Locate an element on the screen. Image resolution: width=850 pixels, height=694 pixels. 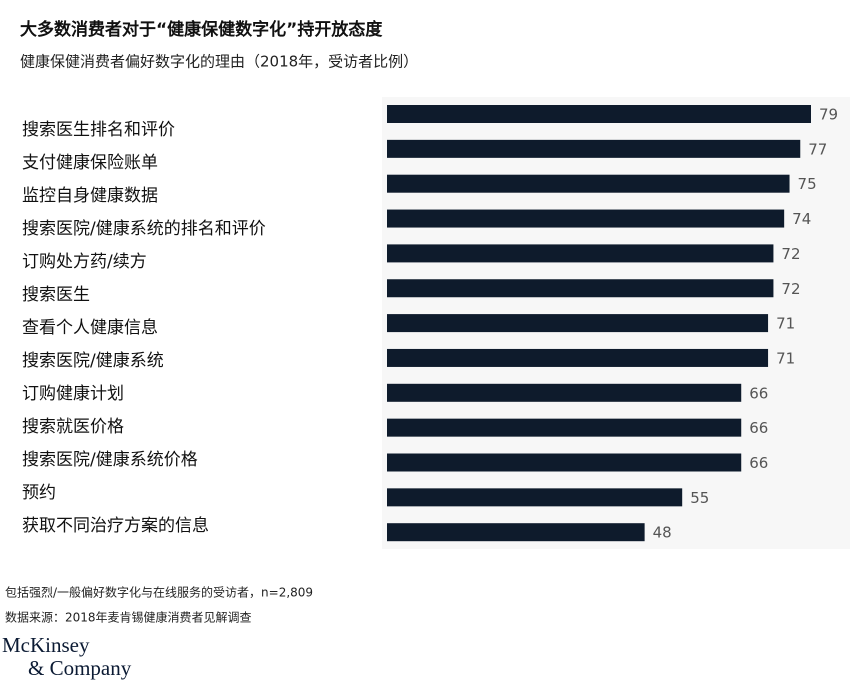
source: 数据来源：2018年麦肯锡健康消费者见解调查 is located at coordinates (128, 617).